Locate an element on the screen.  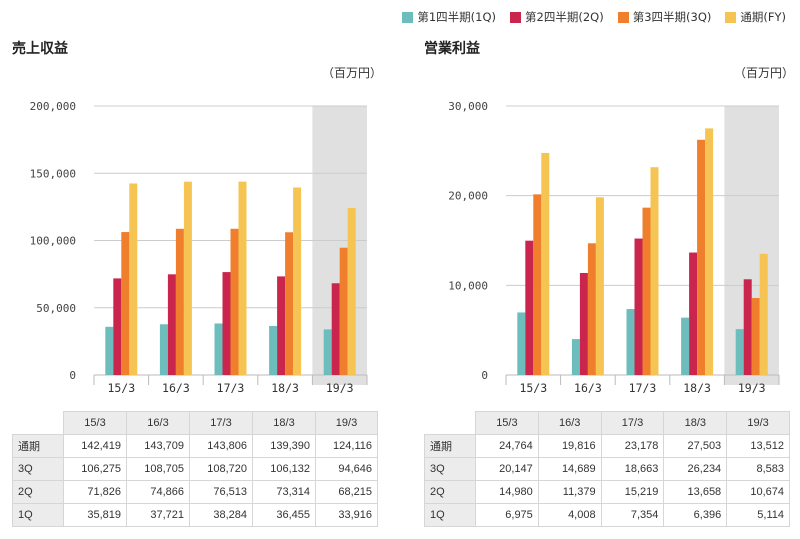
table-cell: 38,284 is located at coordinates (221, 515).